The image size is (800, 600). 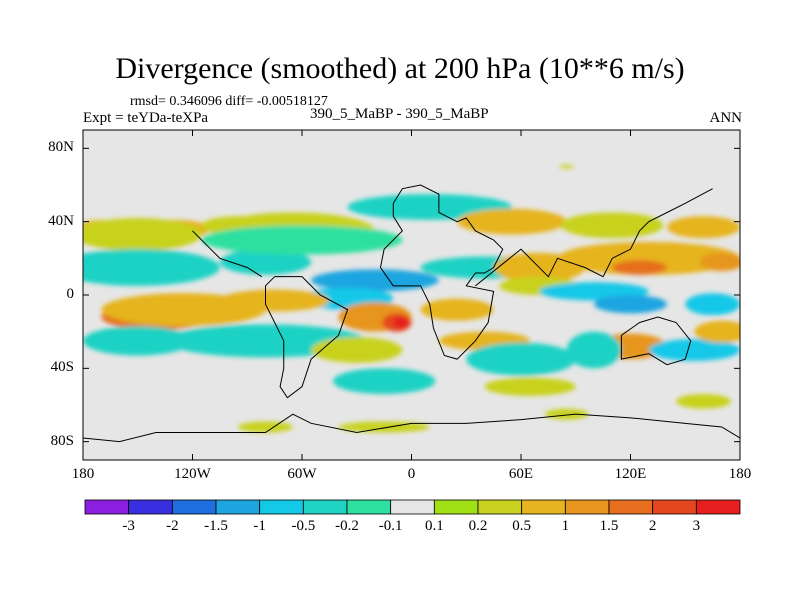 I want to click on x-tick-label: 120W, so click(x=192, y=474).